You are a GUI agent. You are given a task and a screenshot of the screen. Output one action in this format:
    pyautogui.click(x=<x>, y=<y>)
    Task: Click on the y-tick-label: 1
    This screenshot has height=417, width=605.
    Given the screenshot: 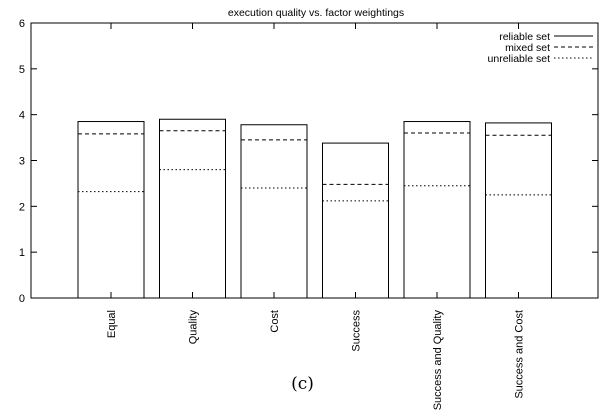 What is the action you would take?
    pyautogui.click(x=22, y=253)
    